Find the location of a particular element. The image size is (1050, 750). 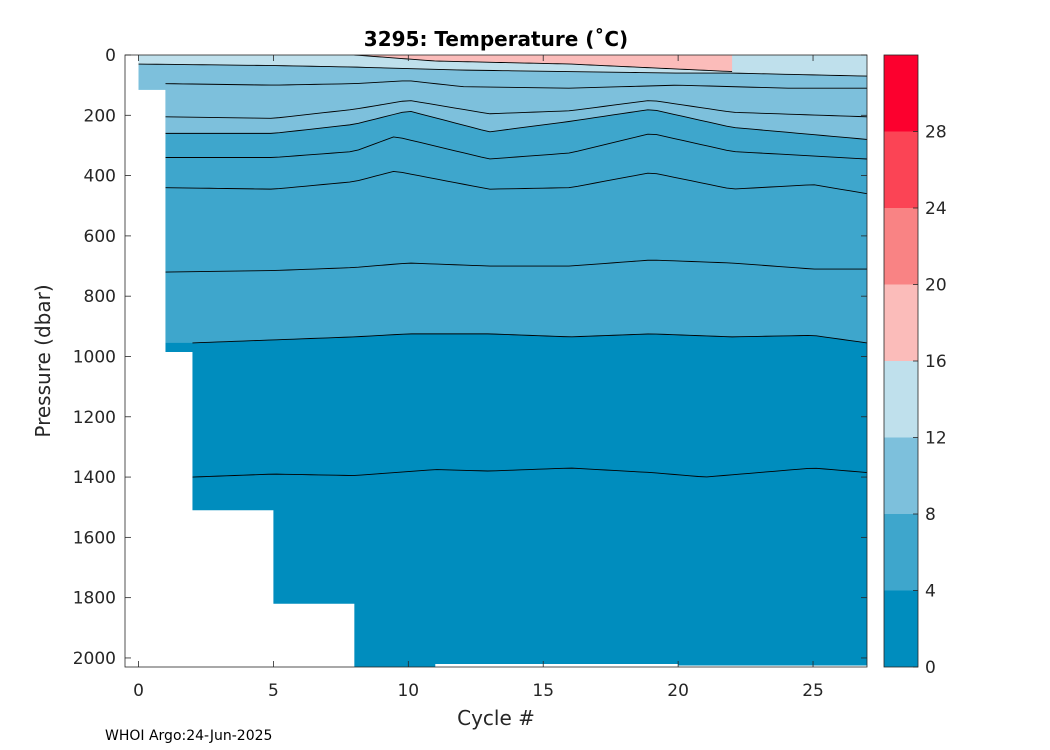

isotherm-12C is located at coordinates (502, 70).